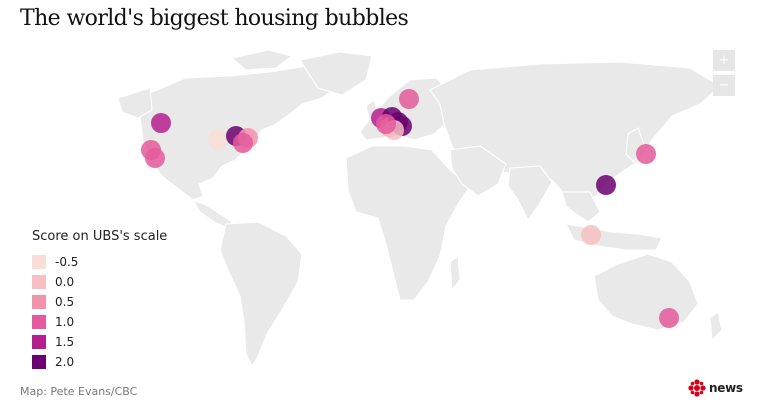  I want to click on land-indonesia, so click(614, 237).